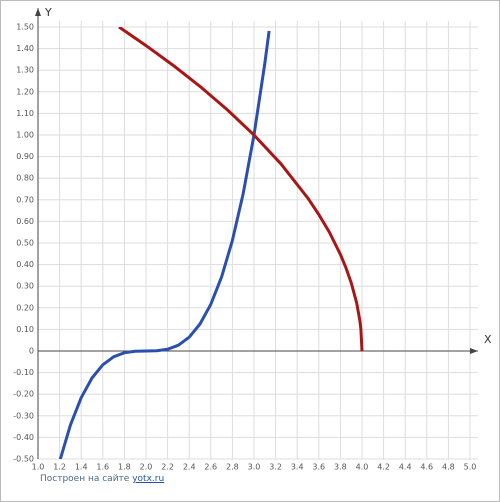  Describe the element at coordinates (23, 415) in the screenshot. I see `y-tick-label: -0.30` at that location.